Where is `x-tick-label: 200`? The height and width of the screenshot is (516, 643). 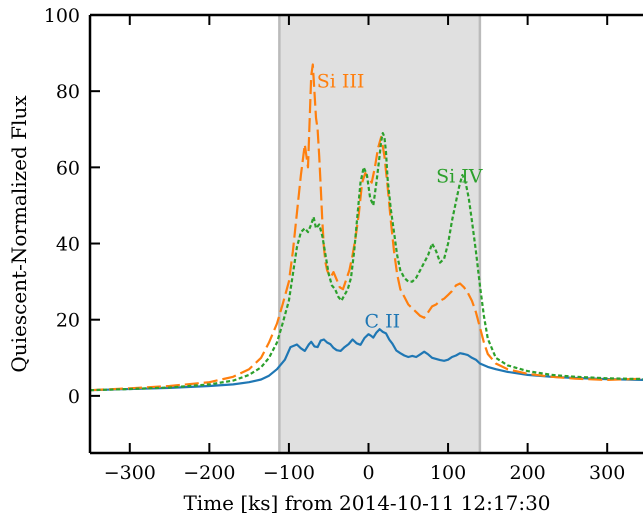 x-tick-label: 200 is located at coordinates (527, 473).